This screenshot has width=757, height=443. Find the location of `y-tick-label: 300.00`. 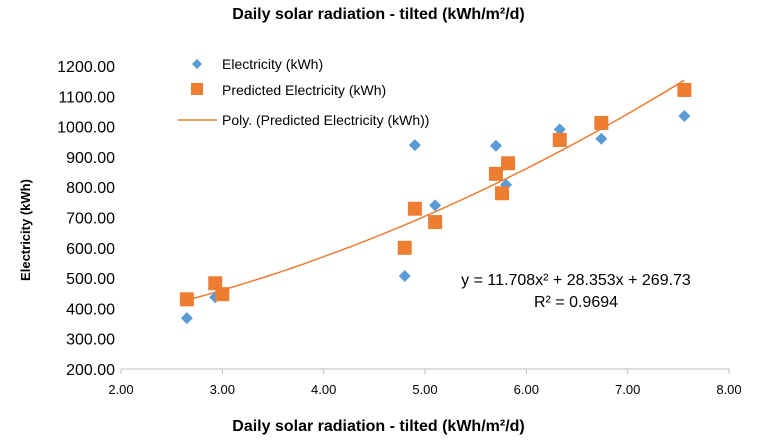

y-tick-label: 300.00 is located at coordinates (90, 340).